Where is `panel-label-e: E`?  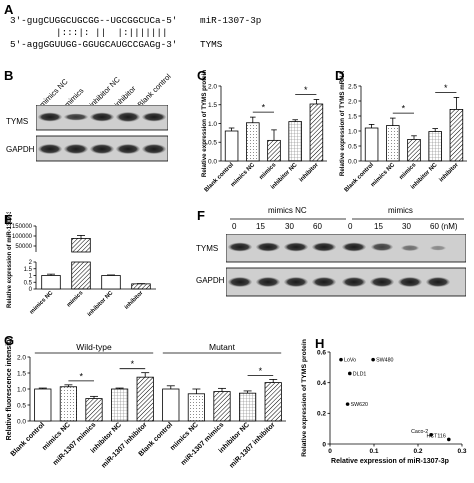
panel-label-e: E is located at coordinates (8, 219).